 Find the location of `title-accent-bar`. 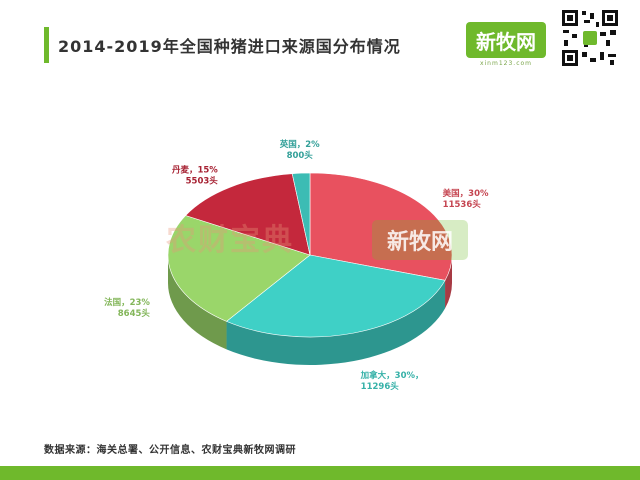

title-accent-bar is located at coordinates (46, 45).